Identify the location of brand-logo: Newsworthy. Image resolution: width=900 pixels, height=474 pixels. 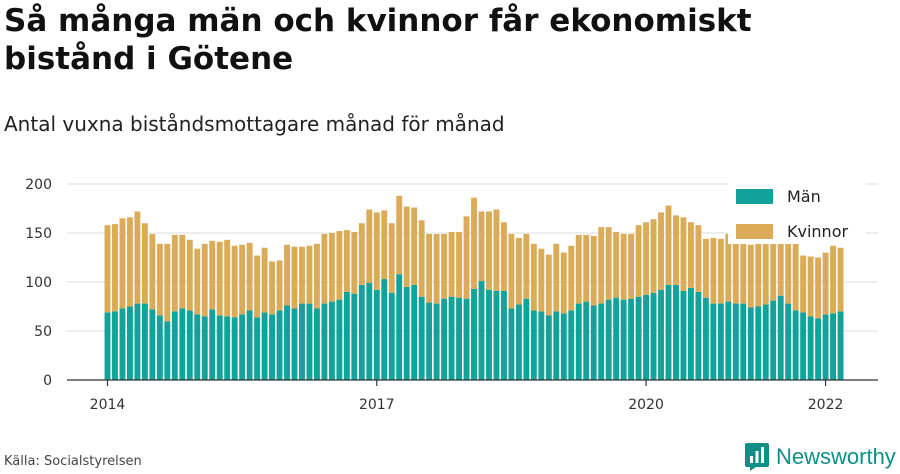
(820, 457).